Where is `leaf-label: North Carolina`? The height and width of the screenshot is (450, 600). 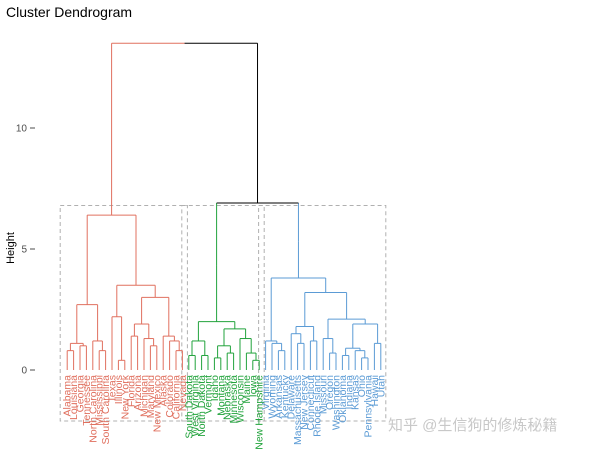 leaf-label: North Carolina is located at coordinates (93, 409).